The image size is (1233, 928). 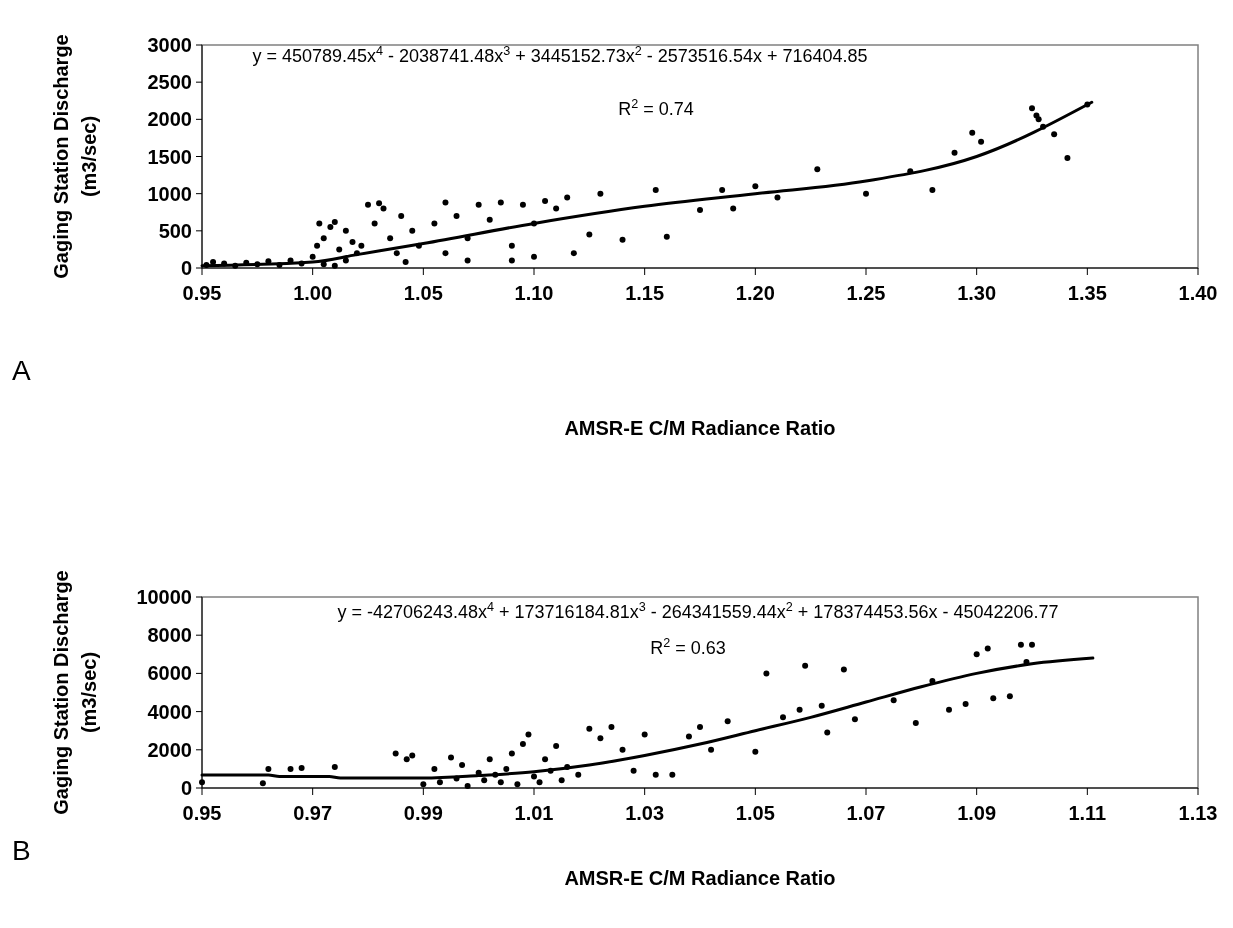 What do you see at coordinates (1198, 293) in the screenshot?
I see `x-tick-label: 1.40` at bounding box center [1198, 293].